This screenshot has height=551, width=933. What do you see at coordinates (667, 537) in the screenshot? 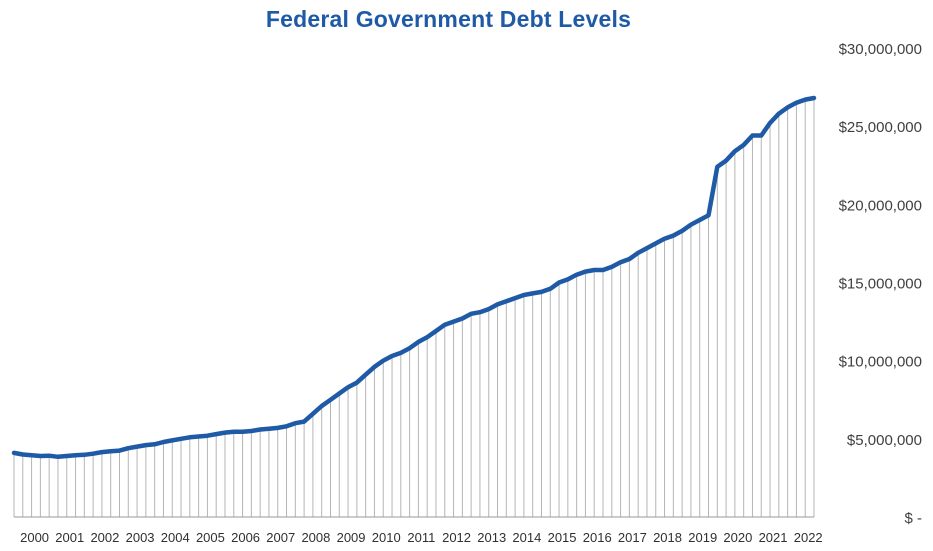
I see `x-tick-label: 2018` at bounding box center [667, 537].